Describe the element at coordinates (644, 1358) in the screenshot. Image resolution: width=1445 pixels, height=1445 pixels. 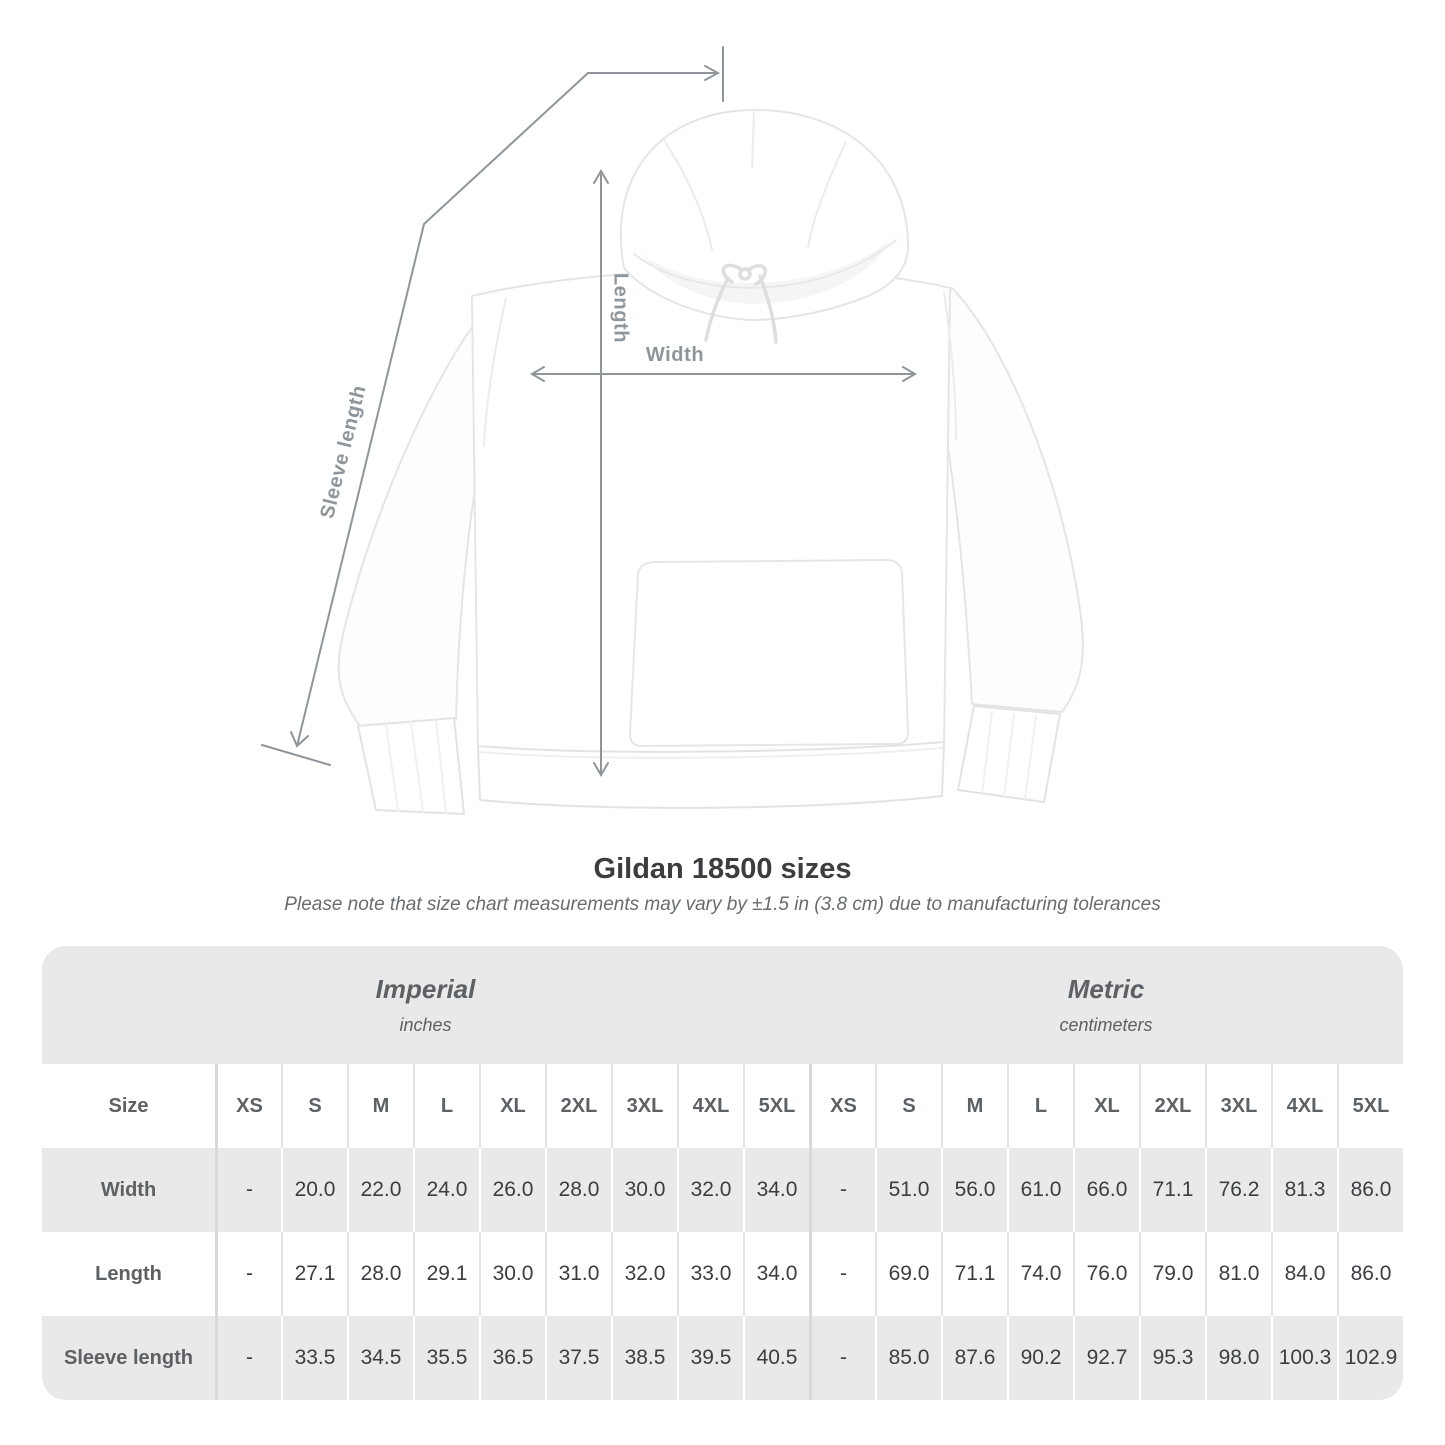
I see `value-cell: 38.5` at that location.